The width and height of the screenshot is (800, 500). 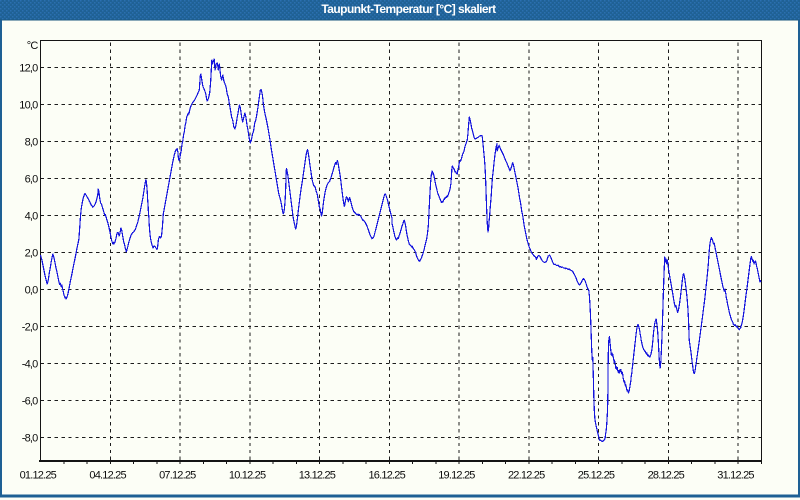 What do you see at coordinates (666, 475) in the screenshot?
I see `svg-text: 28.12.25` at bounding box center [666, 475].